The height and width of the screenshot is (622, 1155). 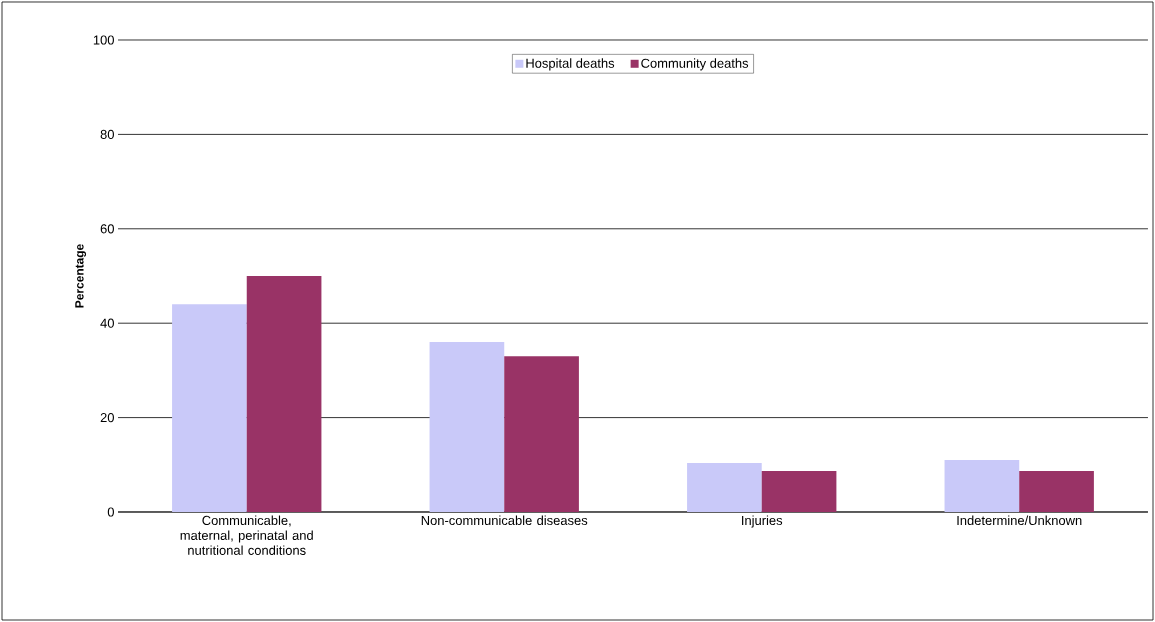 What do you see at coordinates (246, 535) in the screenshot?
I see `x-tick-label: Communicable, maternal, perinatal and nutritional conditions` at bounding box center [246, 535].